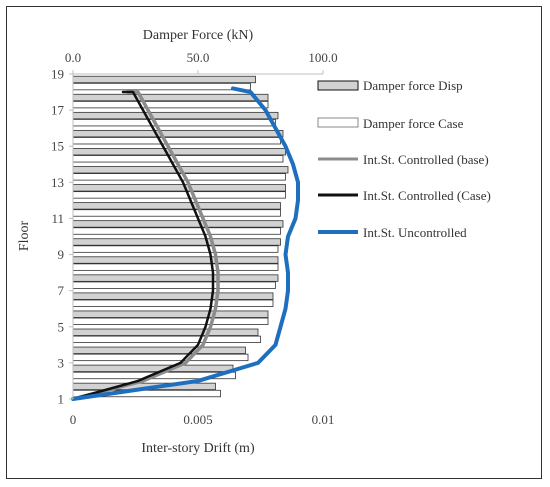  I want to click on y-tick-label: 9, so click(61, 254).